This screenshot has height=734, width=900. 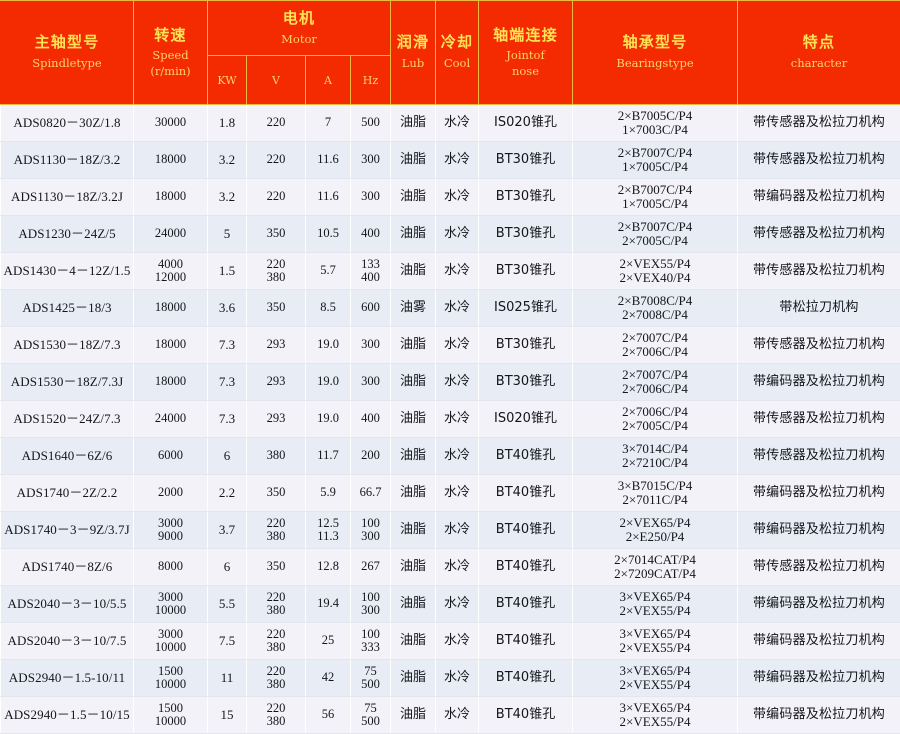 I want to click on cell-spindle-type: ADS1130－18Z/3.2J, so click(x=67, y=197).